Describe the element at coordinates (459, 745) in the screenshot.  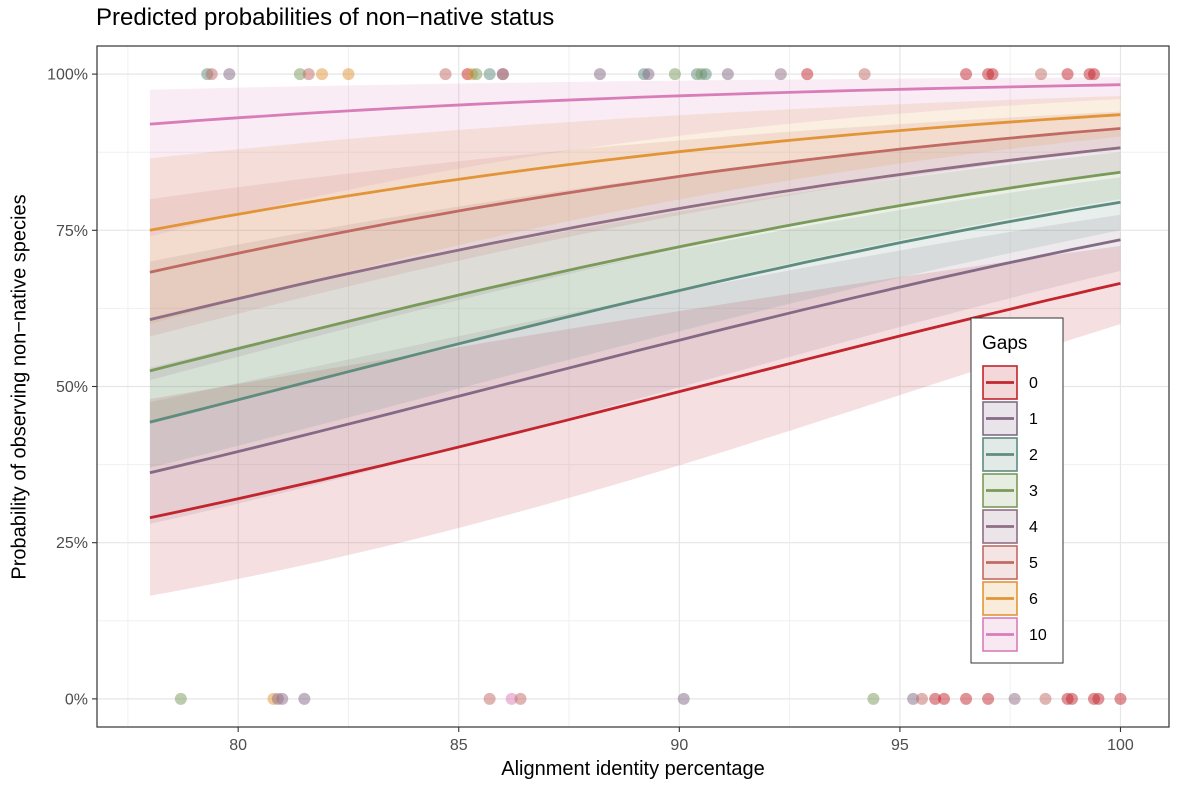
I see `x-tick-label: 85` at that location.